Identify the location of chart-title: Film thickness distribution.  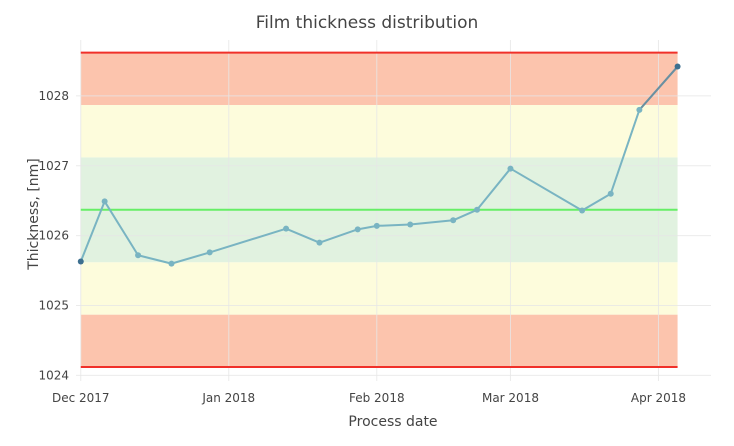
(367, 23).